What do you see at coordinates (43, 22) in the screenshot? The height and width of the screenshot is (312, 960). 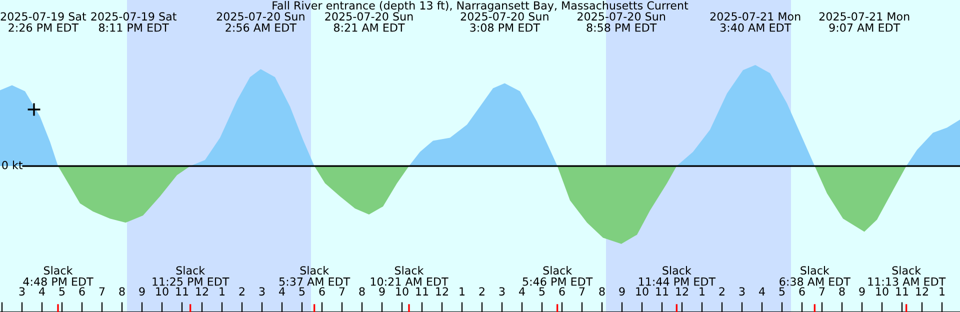 I see `text: 2025-07-19 Sat 2:26 PM EDT` at bounding box center [43, 22].